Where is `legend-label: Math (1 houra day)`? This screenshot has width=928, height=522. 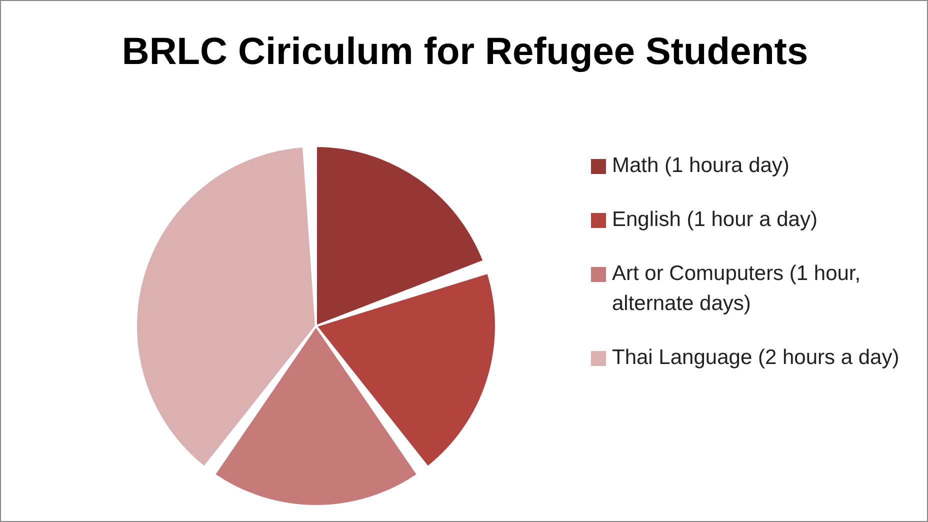
legend-label: Math (1 houra day) is located at coordinates (701, 166).